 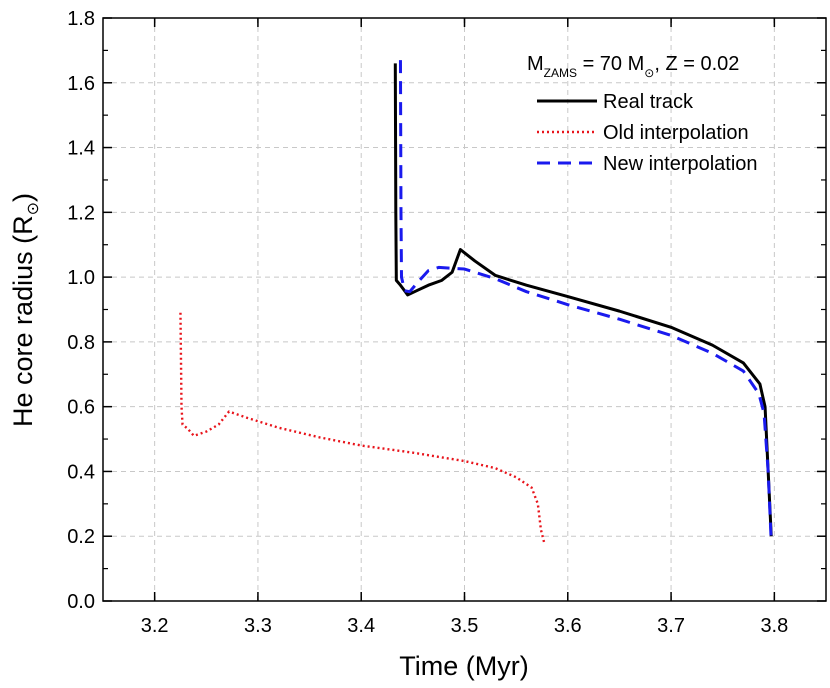 I want to click on y-tick-label: 1.2, so click(x=81, y=213).